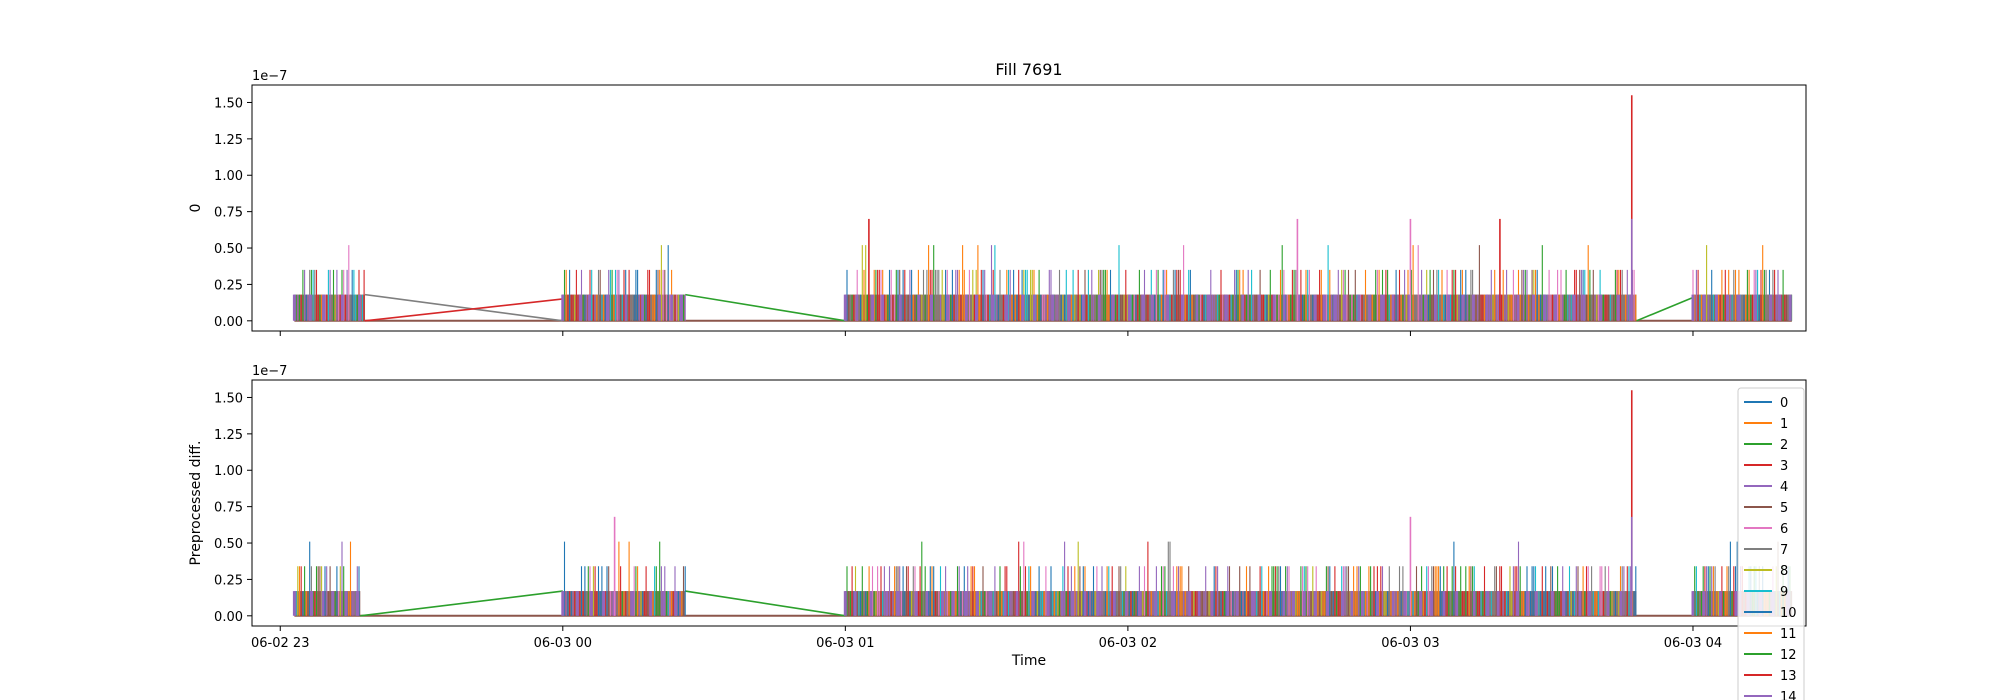 This screenshot has width=2000, height=700. Describe the element at coordinates (1766, 403) in the screenshot. I see `legend-item: 0` at that location.